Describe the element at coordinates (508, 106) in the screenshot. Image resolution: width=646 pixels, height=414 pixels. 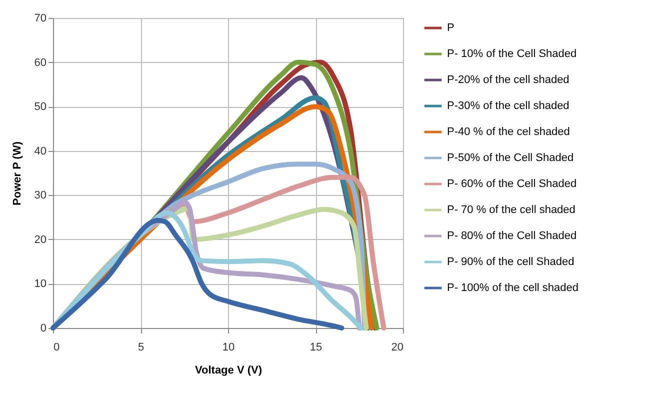
I see `legend-label: P-30% of the cell shaded` at that location.